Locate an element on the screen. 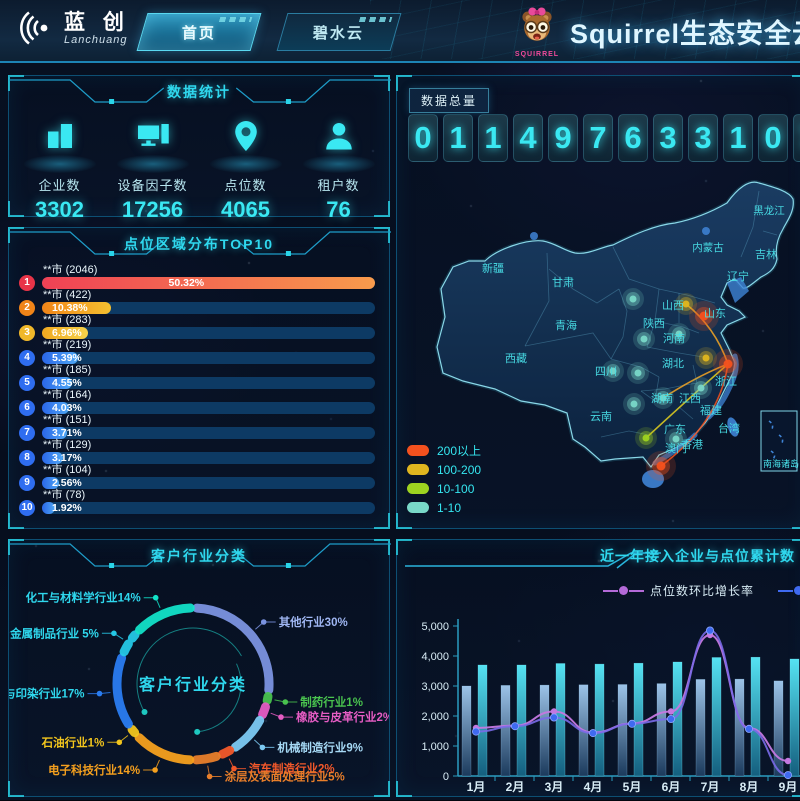 This screenshot has height=801, width=800. bar-percent-label: 1.92% is located at coordinates (67, 507).